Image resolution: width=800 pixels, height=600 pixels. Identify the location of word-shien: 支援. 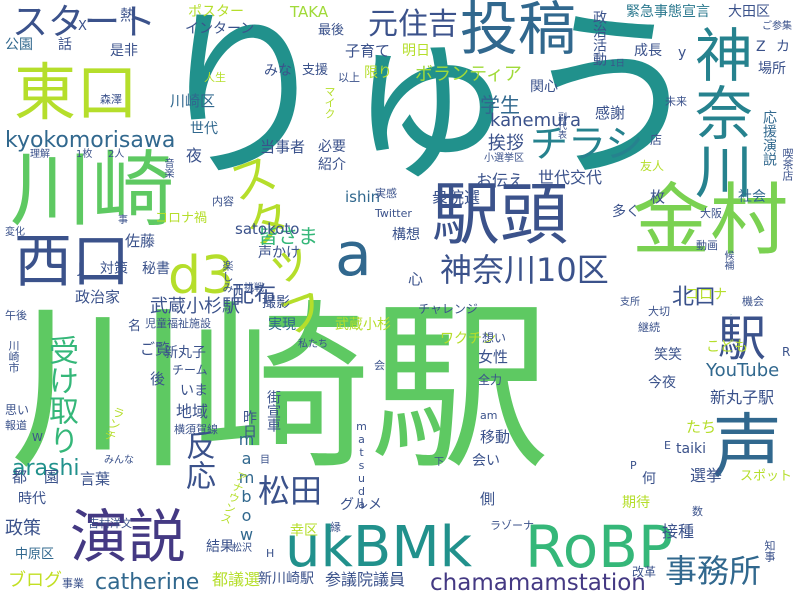
(315, 70).